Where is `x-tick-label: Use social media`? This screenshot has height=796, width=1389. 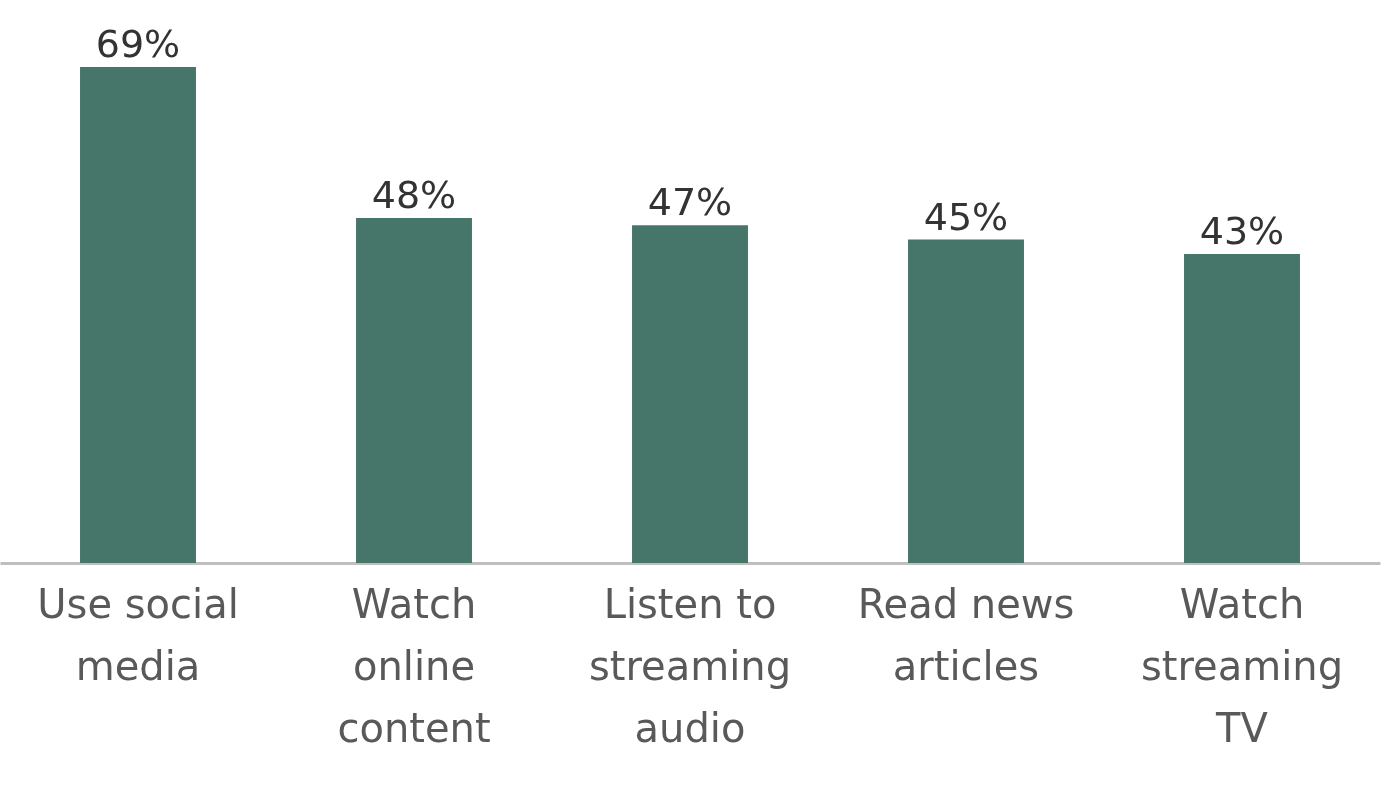 x-tick-label: Use social media is located at coordinates (138, 634).